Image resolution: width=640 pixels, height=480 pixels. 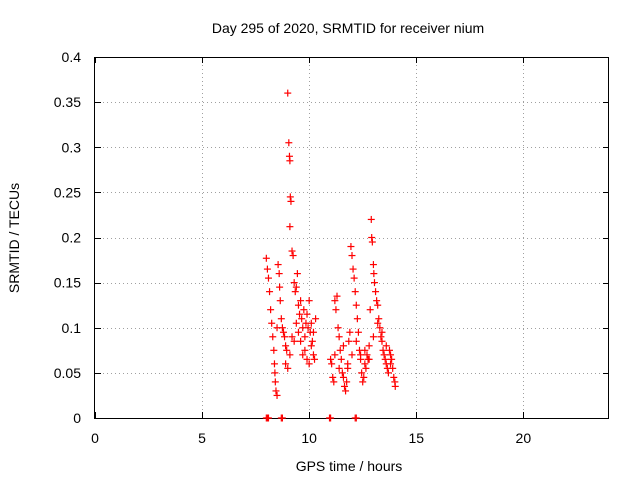 What do you see at coordinates (349, 466) in the screenshot?
I see `x-axis-label: GPS time / hours` at bounding box center [349, 466].